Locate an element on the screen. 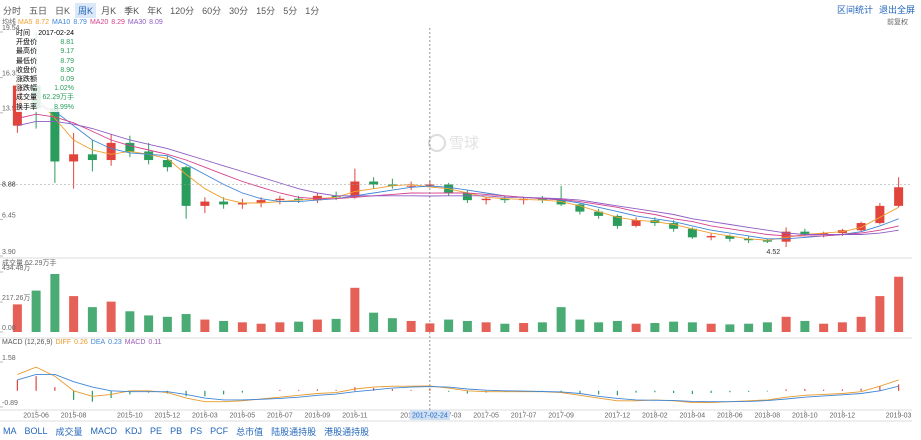  crosshair-x-label: 2017-02-24 is located at coordinates (430, 415).